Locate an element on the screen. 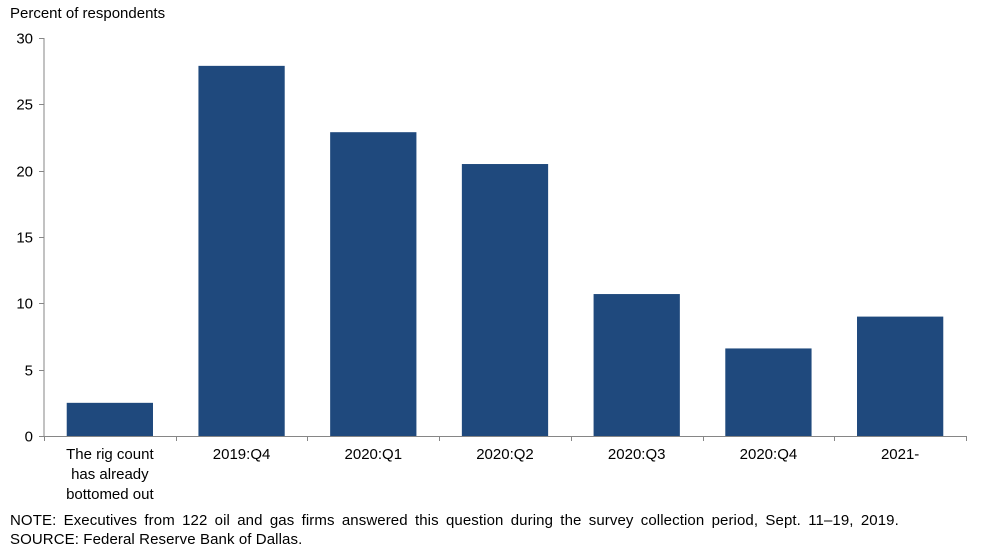 Image resolution: width=997 pixels, height=553 pixels. y-axis-label: Percent of respondents is located at coordinates (88, 13).